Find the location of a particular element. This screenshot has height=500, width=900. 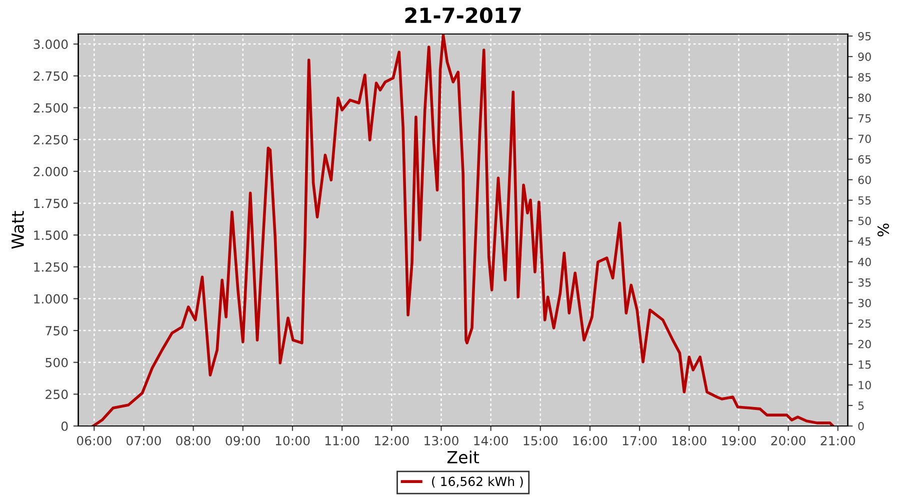

x-tick-label: 11:00 is located at coordinates (342, 441).